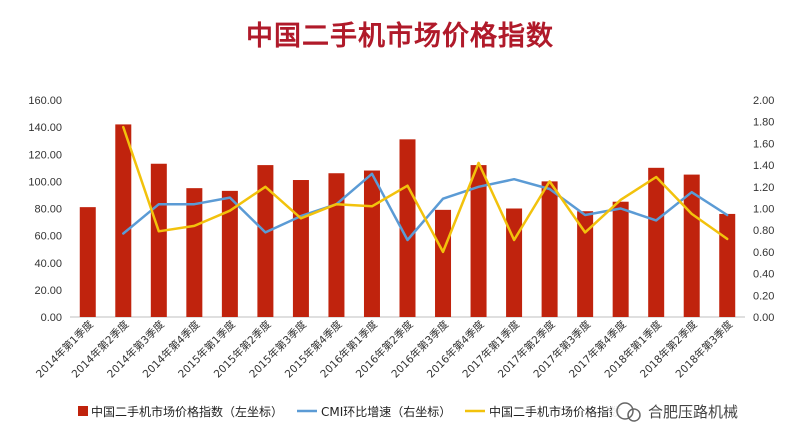 The width and height of the screenshot is (800, 442). I want to click on right-y-tick-label: 0.00, so click(763, 318).